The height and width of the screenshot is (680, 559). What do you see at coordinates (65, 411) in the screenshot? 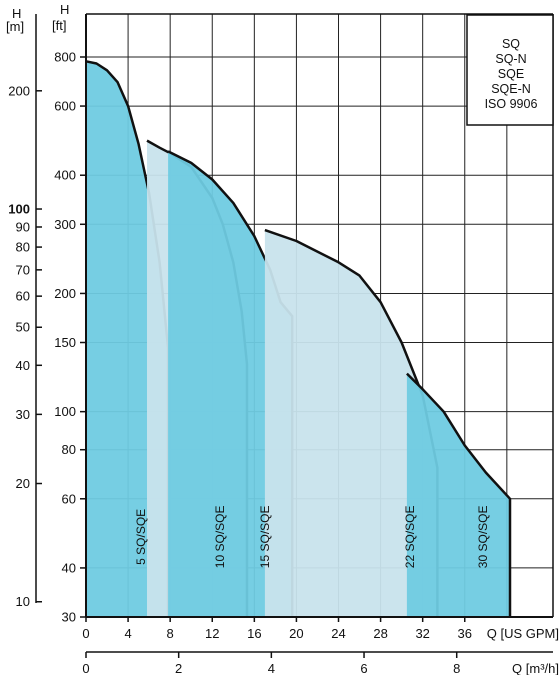
I see `y-tick-label-ft: 100` at bounding box center [65, 411].